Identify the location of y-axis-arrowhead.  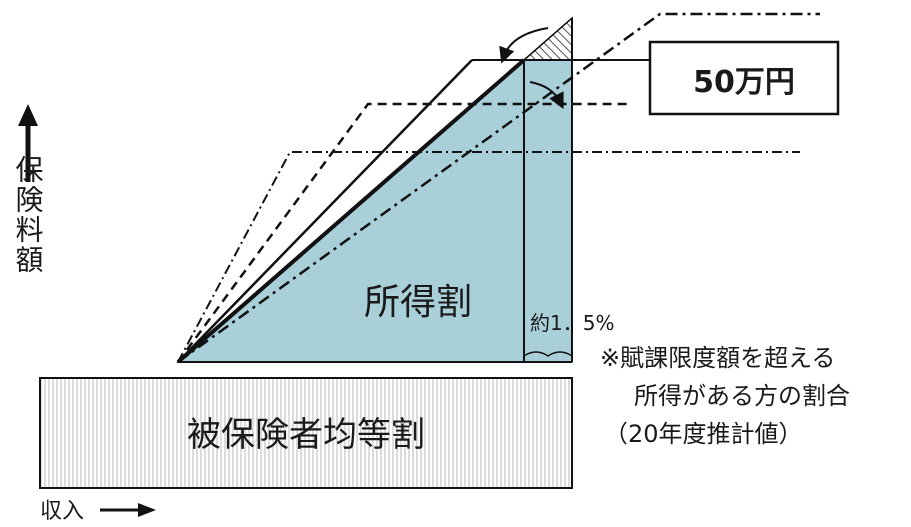
(28, 115).